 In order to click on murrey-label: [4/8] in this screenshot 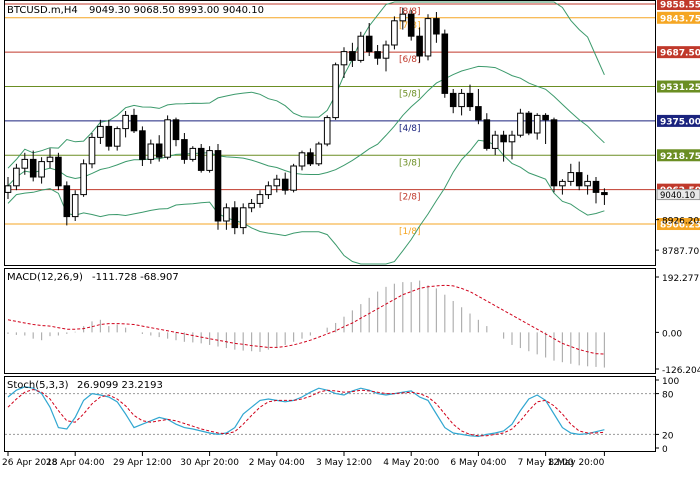, I will do `click(410, 129)`.